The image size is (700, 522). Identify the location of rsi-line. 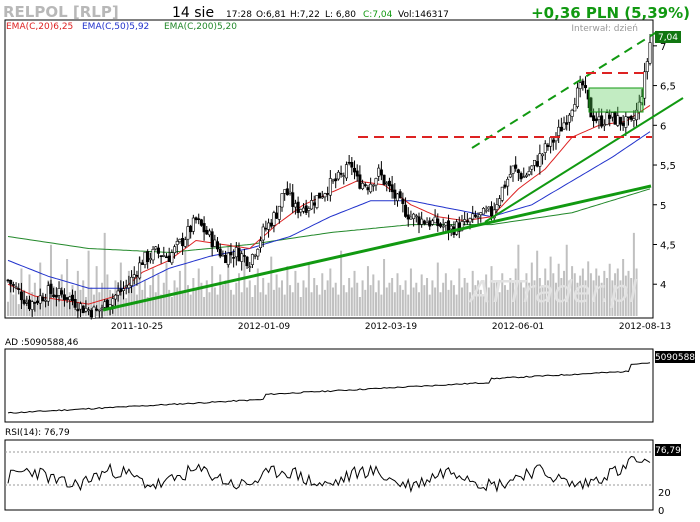
(329, 474).